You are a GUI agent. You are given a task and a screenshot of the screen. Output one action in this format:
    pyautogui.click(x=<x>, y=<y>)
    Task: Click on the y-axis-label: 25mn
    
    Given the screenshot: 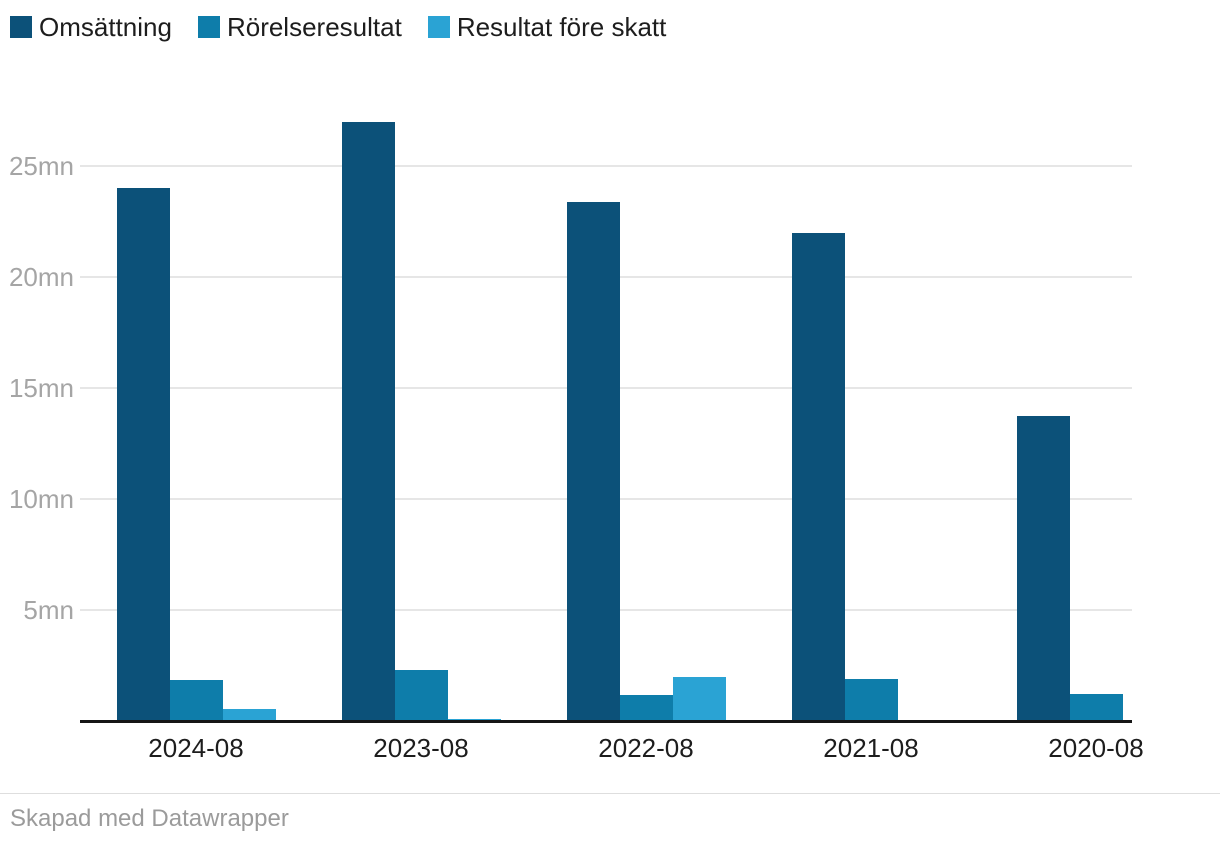 What is the action you would take?
    pyautogui.click(x=41, y=166)
    